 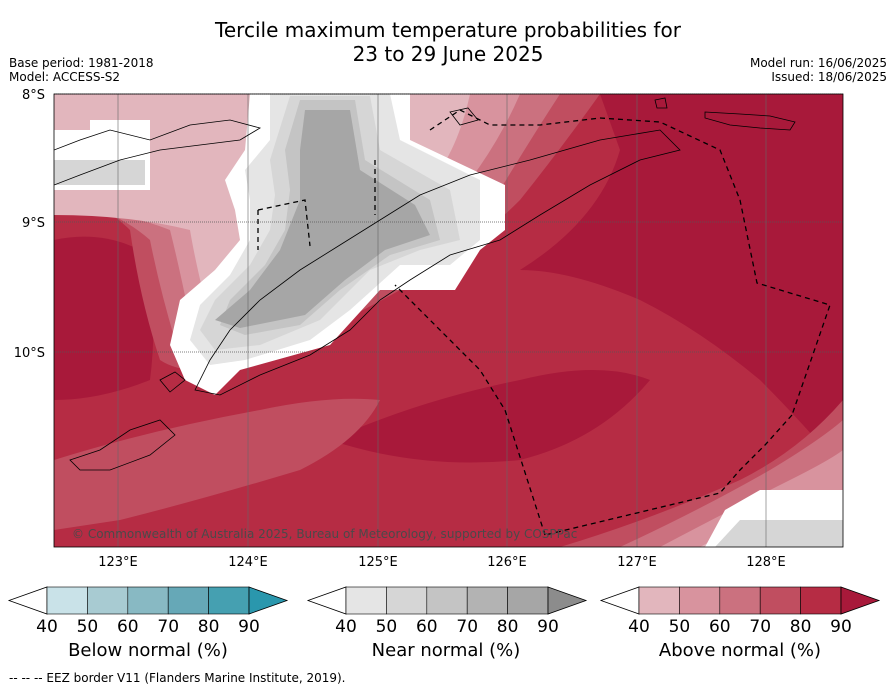 What do you see at coordinates (33, 223) in the screenshot?
I see `lat-label-9s: 9°S` at bounding box center [33, 223].